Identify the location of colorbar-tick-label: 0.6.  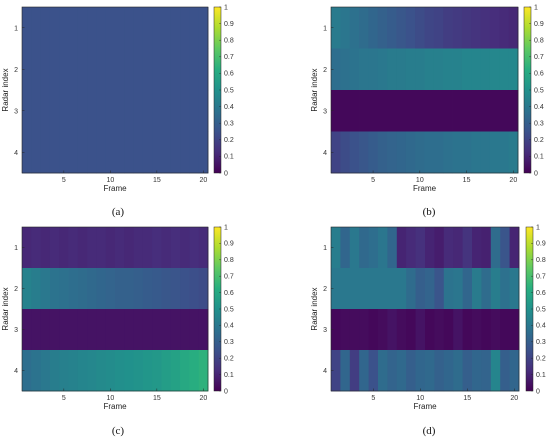
(229, 74).